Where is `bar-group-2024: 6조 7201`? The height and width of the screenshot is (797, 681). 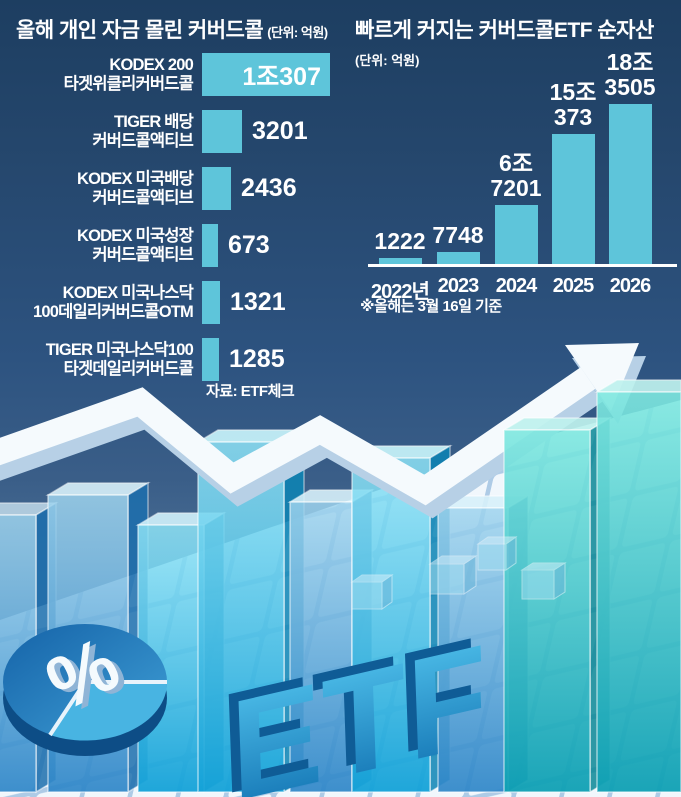 bar-group-2024: 6조 7201 is located at coordinates (516, 207).